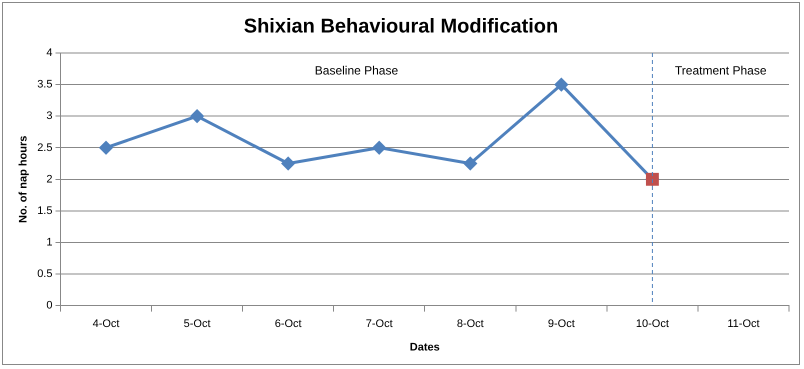 The width and height of the screenshot is (804, 369). I want to click on x-tick-label: 7-Oct, so click(379, 324).